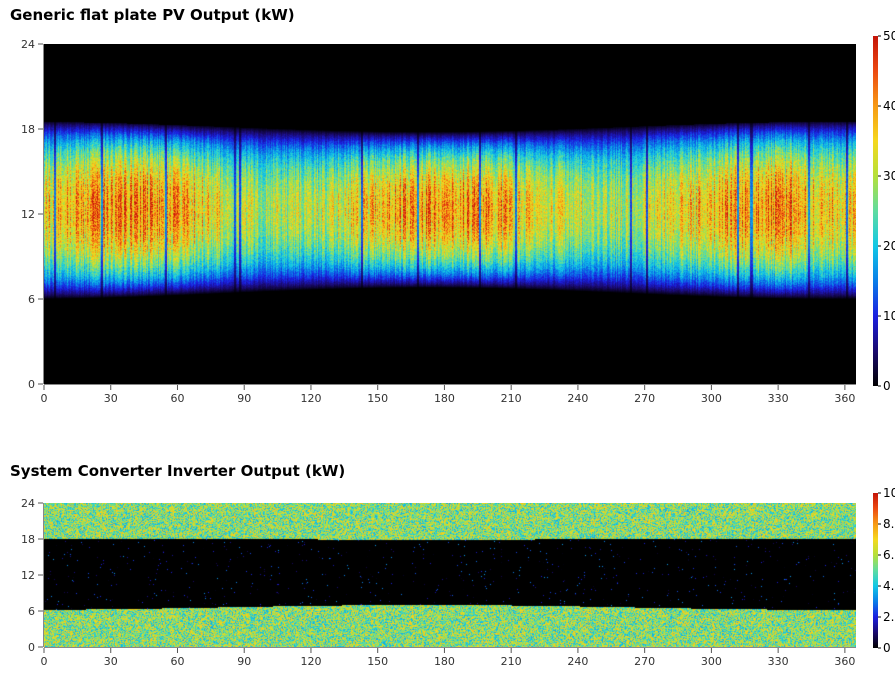  What do you see at coordinates (889, 524) in the screenshot?
I see `colorbar-tick-label: 8.0` at bounding box center [889, 524].